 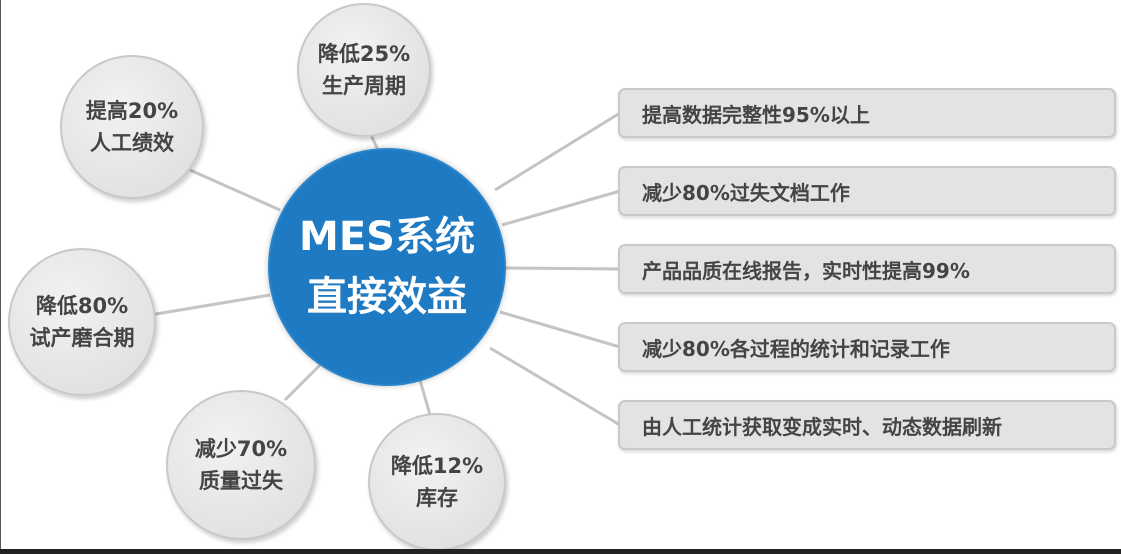 I want to click on bubble-value: 降低12%, so click(x=437, y=466).